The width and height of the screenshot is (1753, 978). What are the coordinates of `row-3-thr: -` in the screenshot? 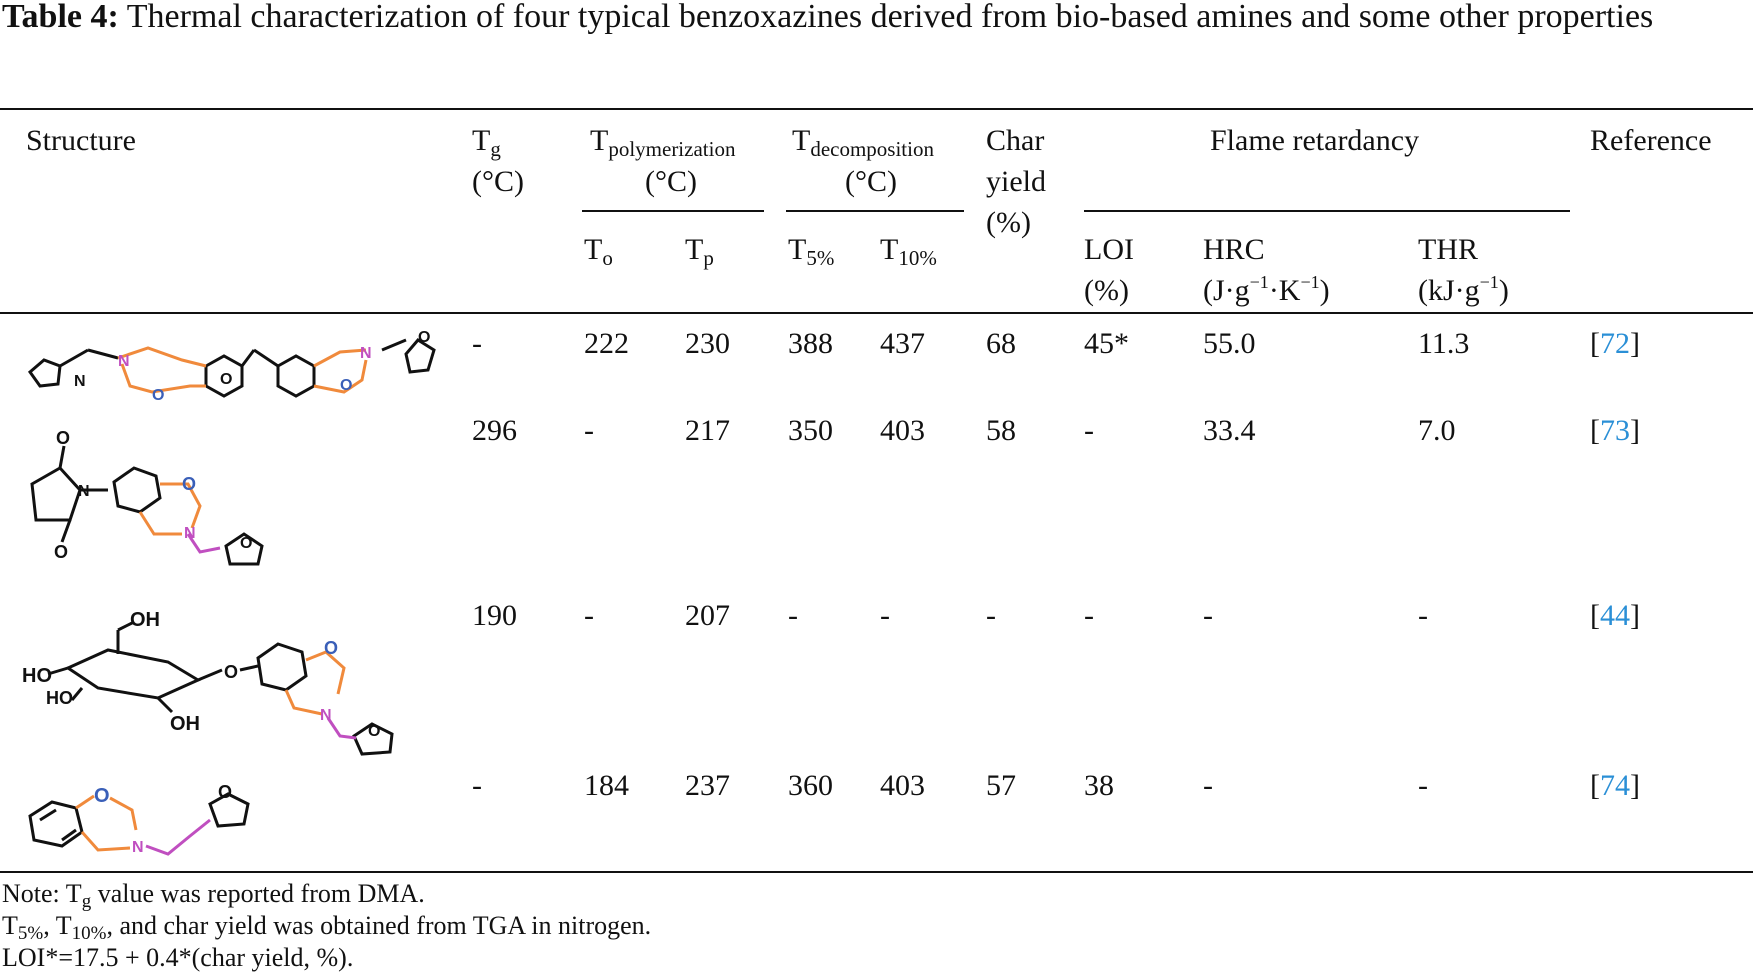 It's located at (1423, 615).